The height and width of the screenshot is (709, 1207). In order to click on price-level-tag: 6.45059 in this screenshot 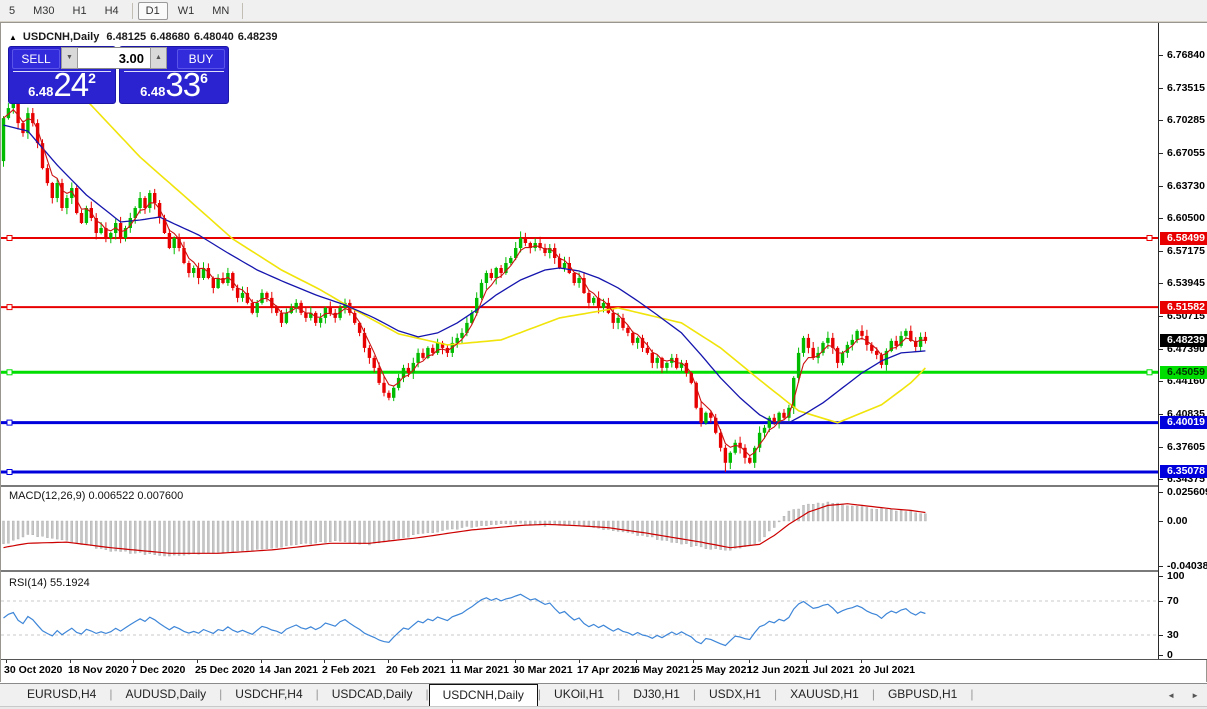, I will do `click(1183, 372)`.